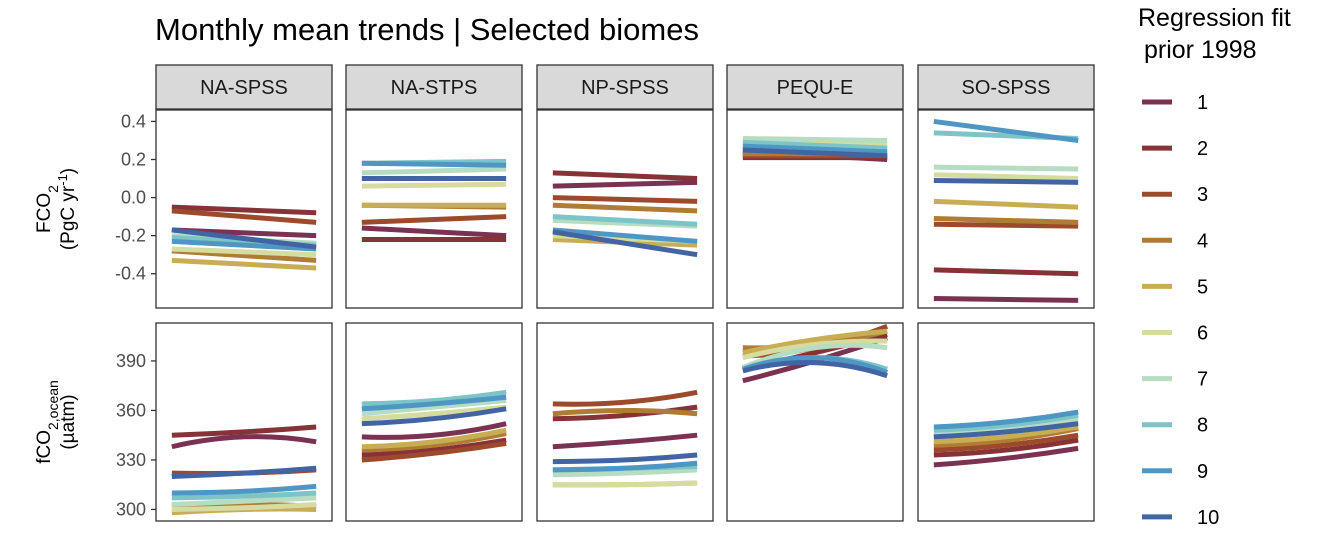  What do you see at coordinates (133, 198) in the screenshot?
I see `y-tick-label: 0.0` at bounding box center [133, 198].